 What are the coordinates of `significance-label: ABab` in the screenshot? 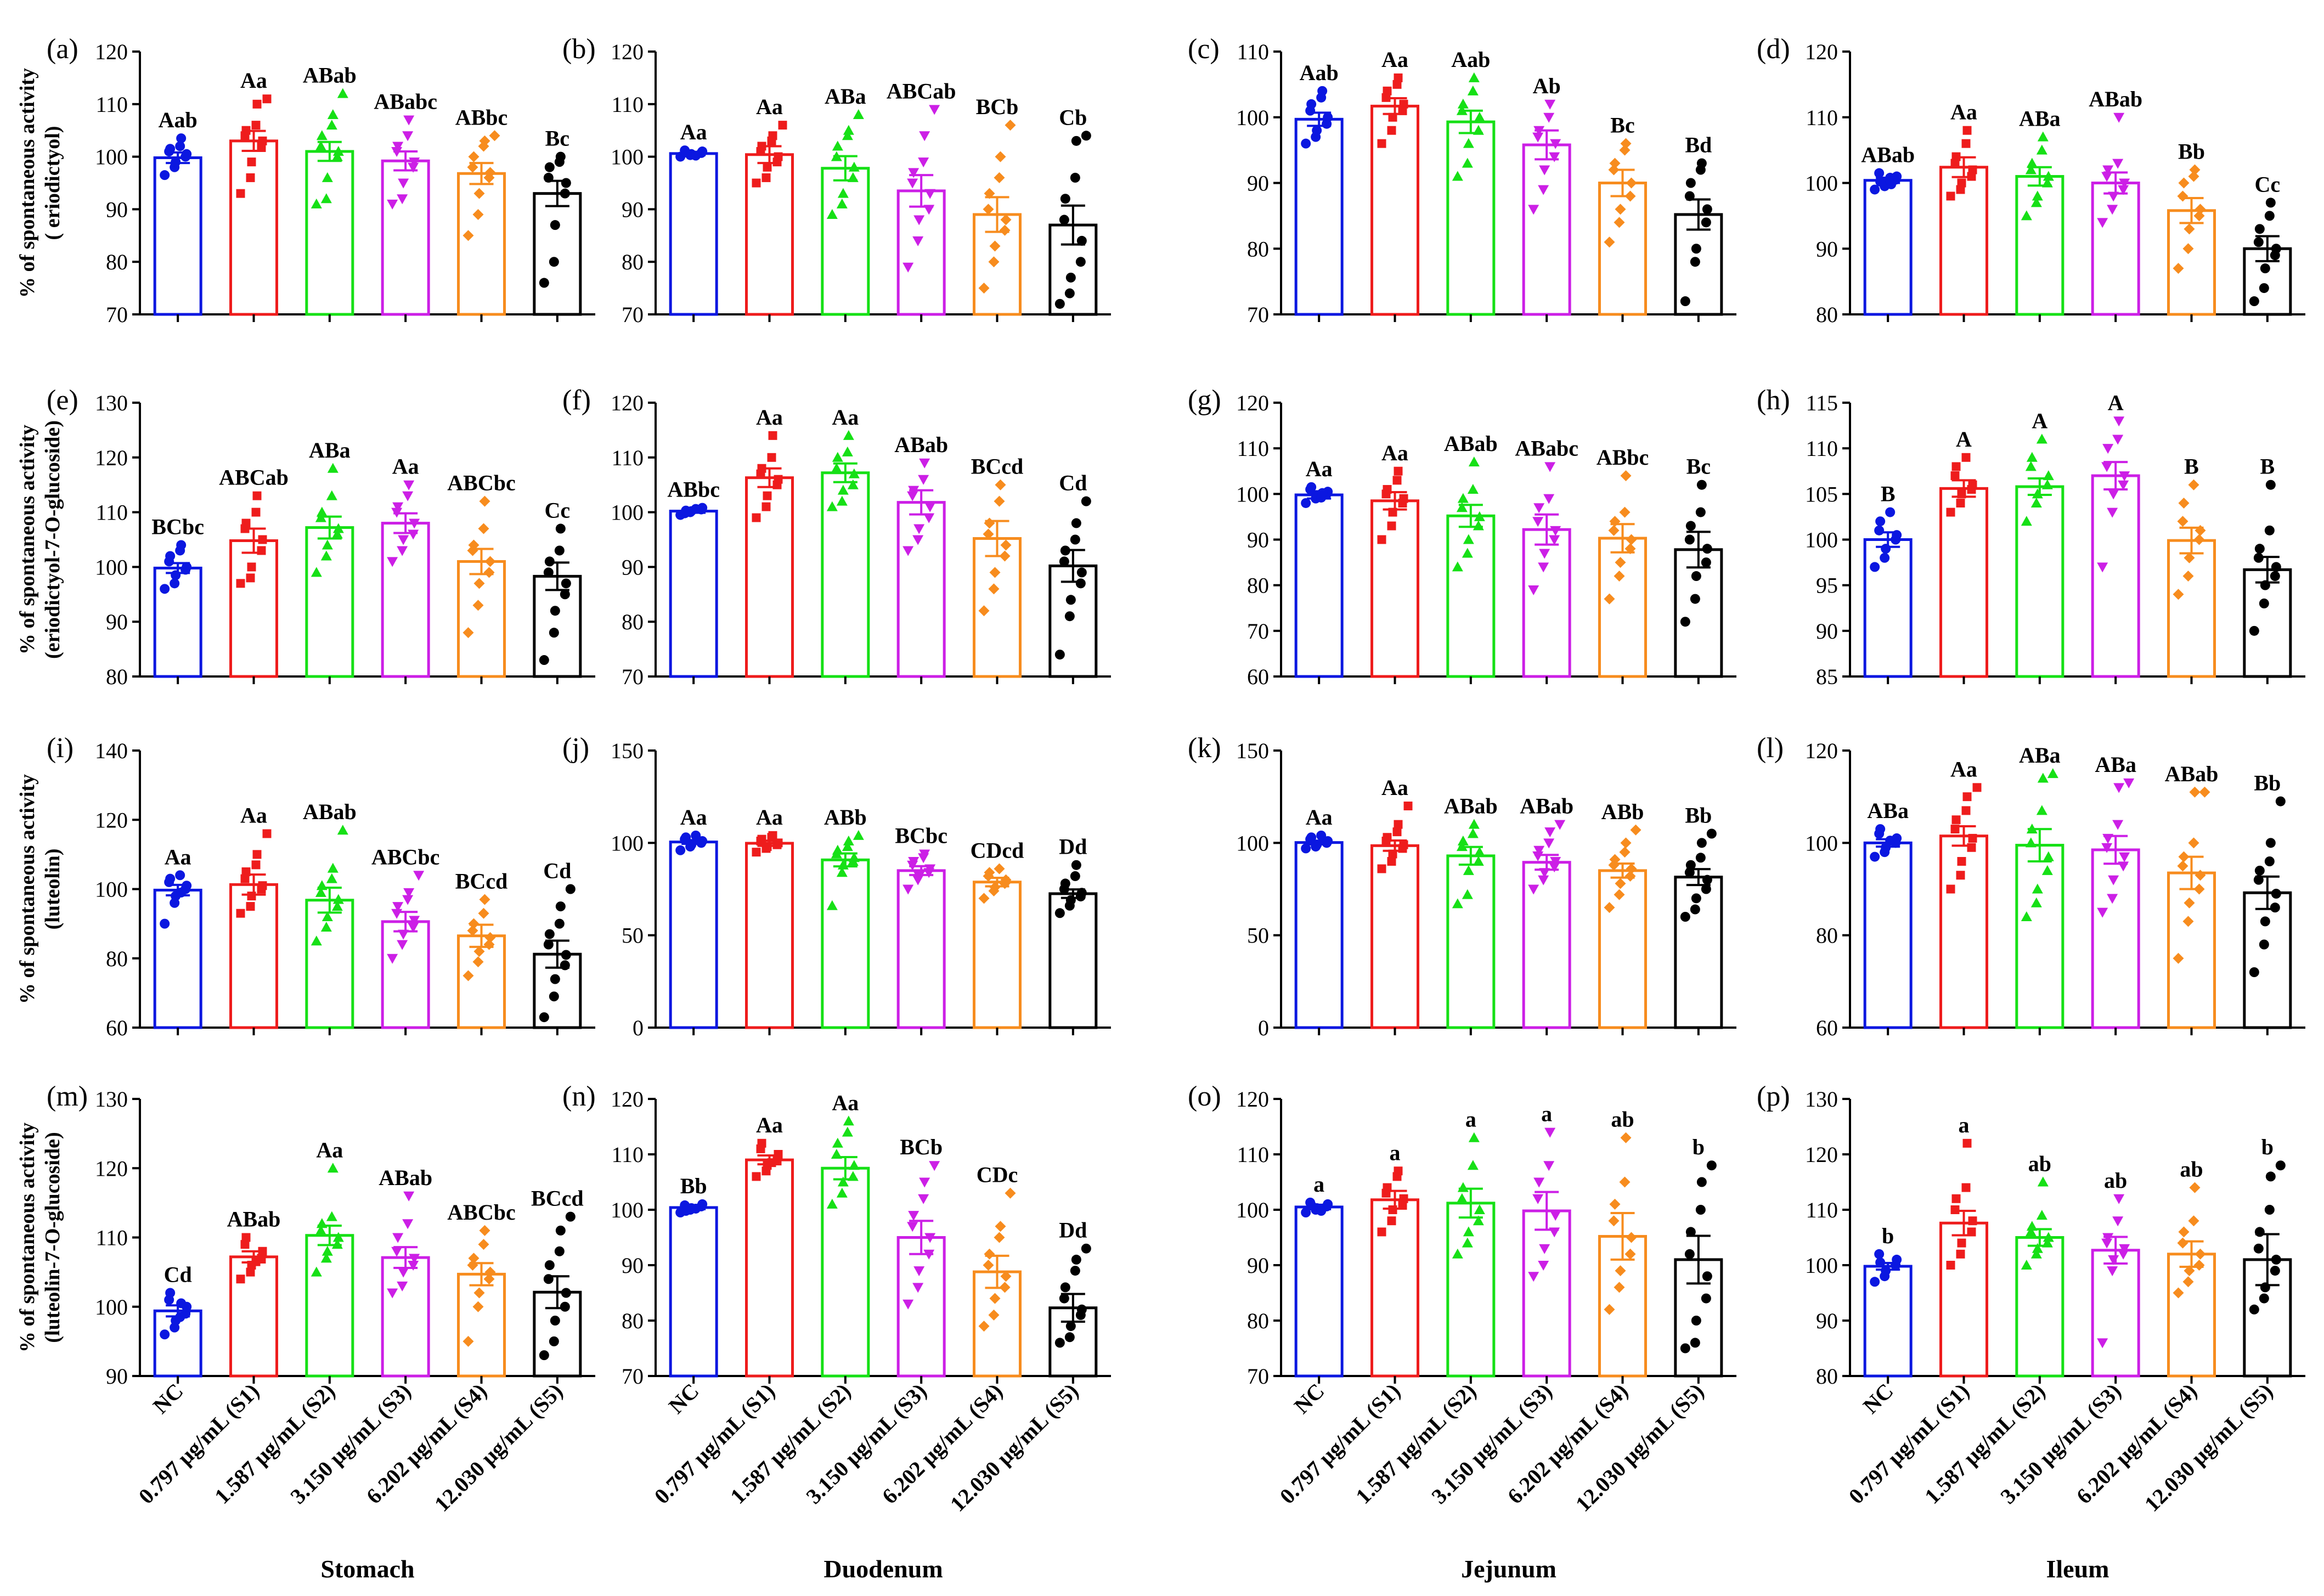 It's located at (2192, 774).